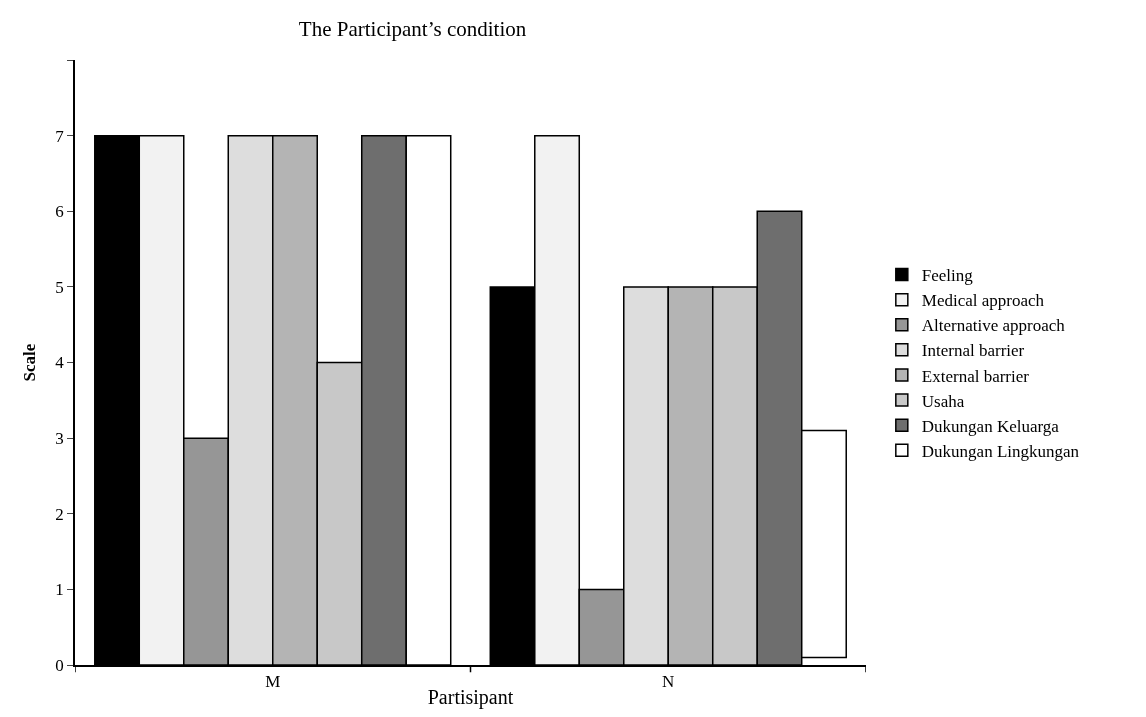 Image resolution: width=1146 pixels, height=717 pixels. What do you see at coordinates (59, 212) in the screenshot?
I see `y-tick-label: 6` at bounding box center [59, 212].